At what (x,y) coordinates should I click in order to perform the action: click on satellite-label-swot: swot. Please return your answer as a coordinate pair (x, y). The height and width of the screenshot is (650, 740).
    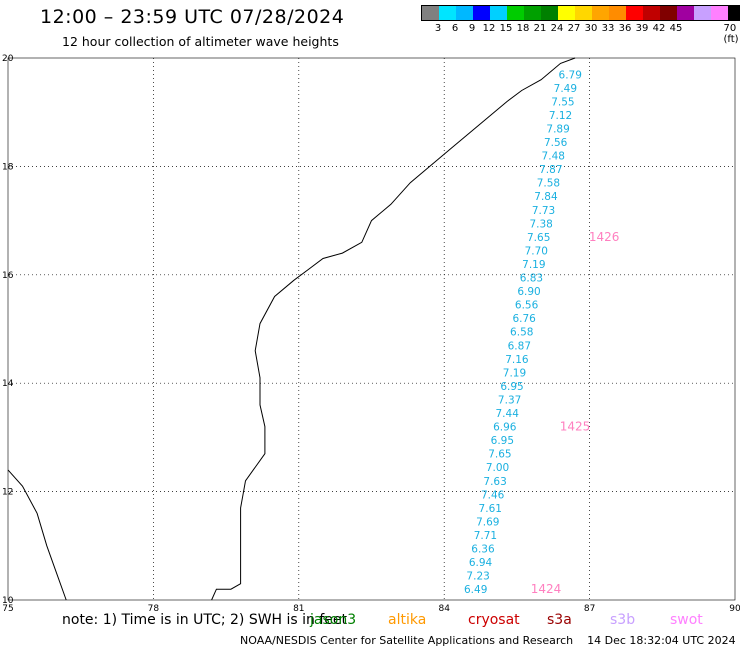
    Looking at the image, I should click on (686, 620).